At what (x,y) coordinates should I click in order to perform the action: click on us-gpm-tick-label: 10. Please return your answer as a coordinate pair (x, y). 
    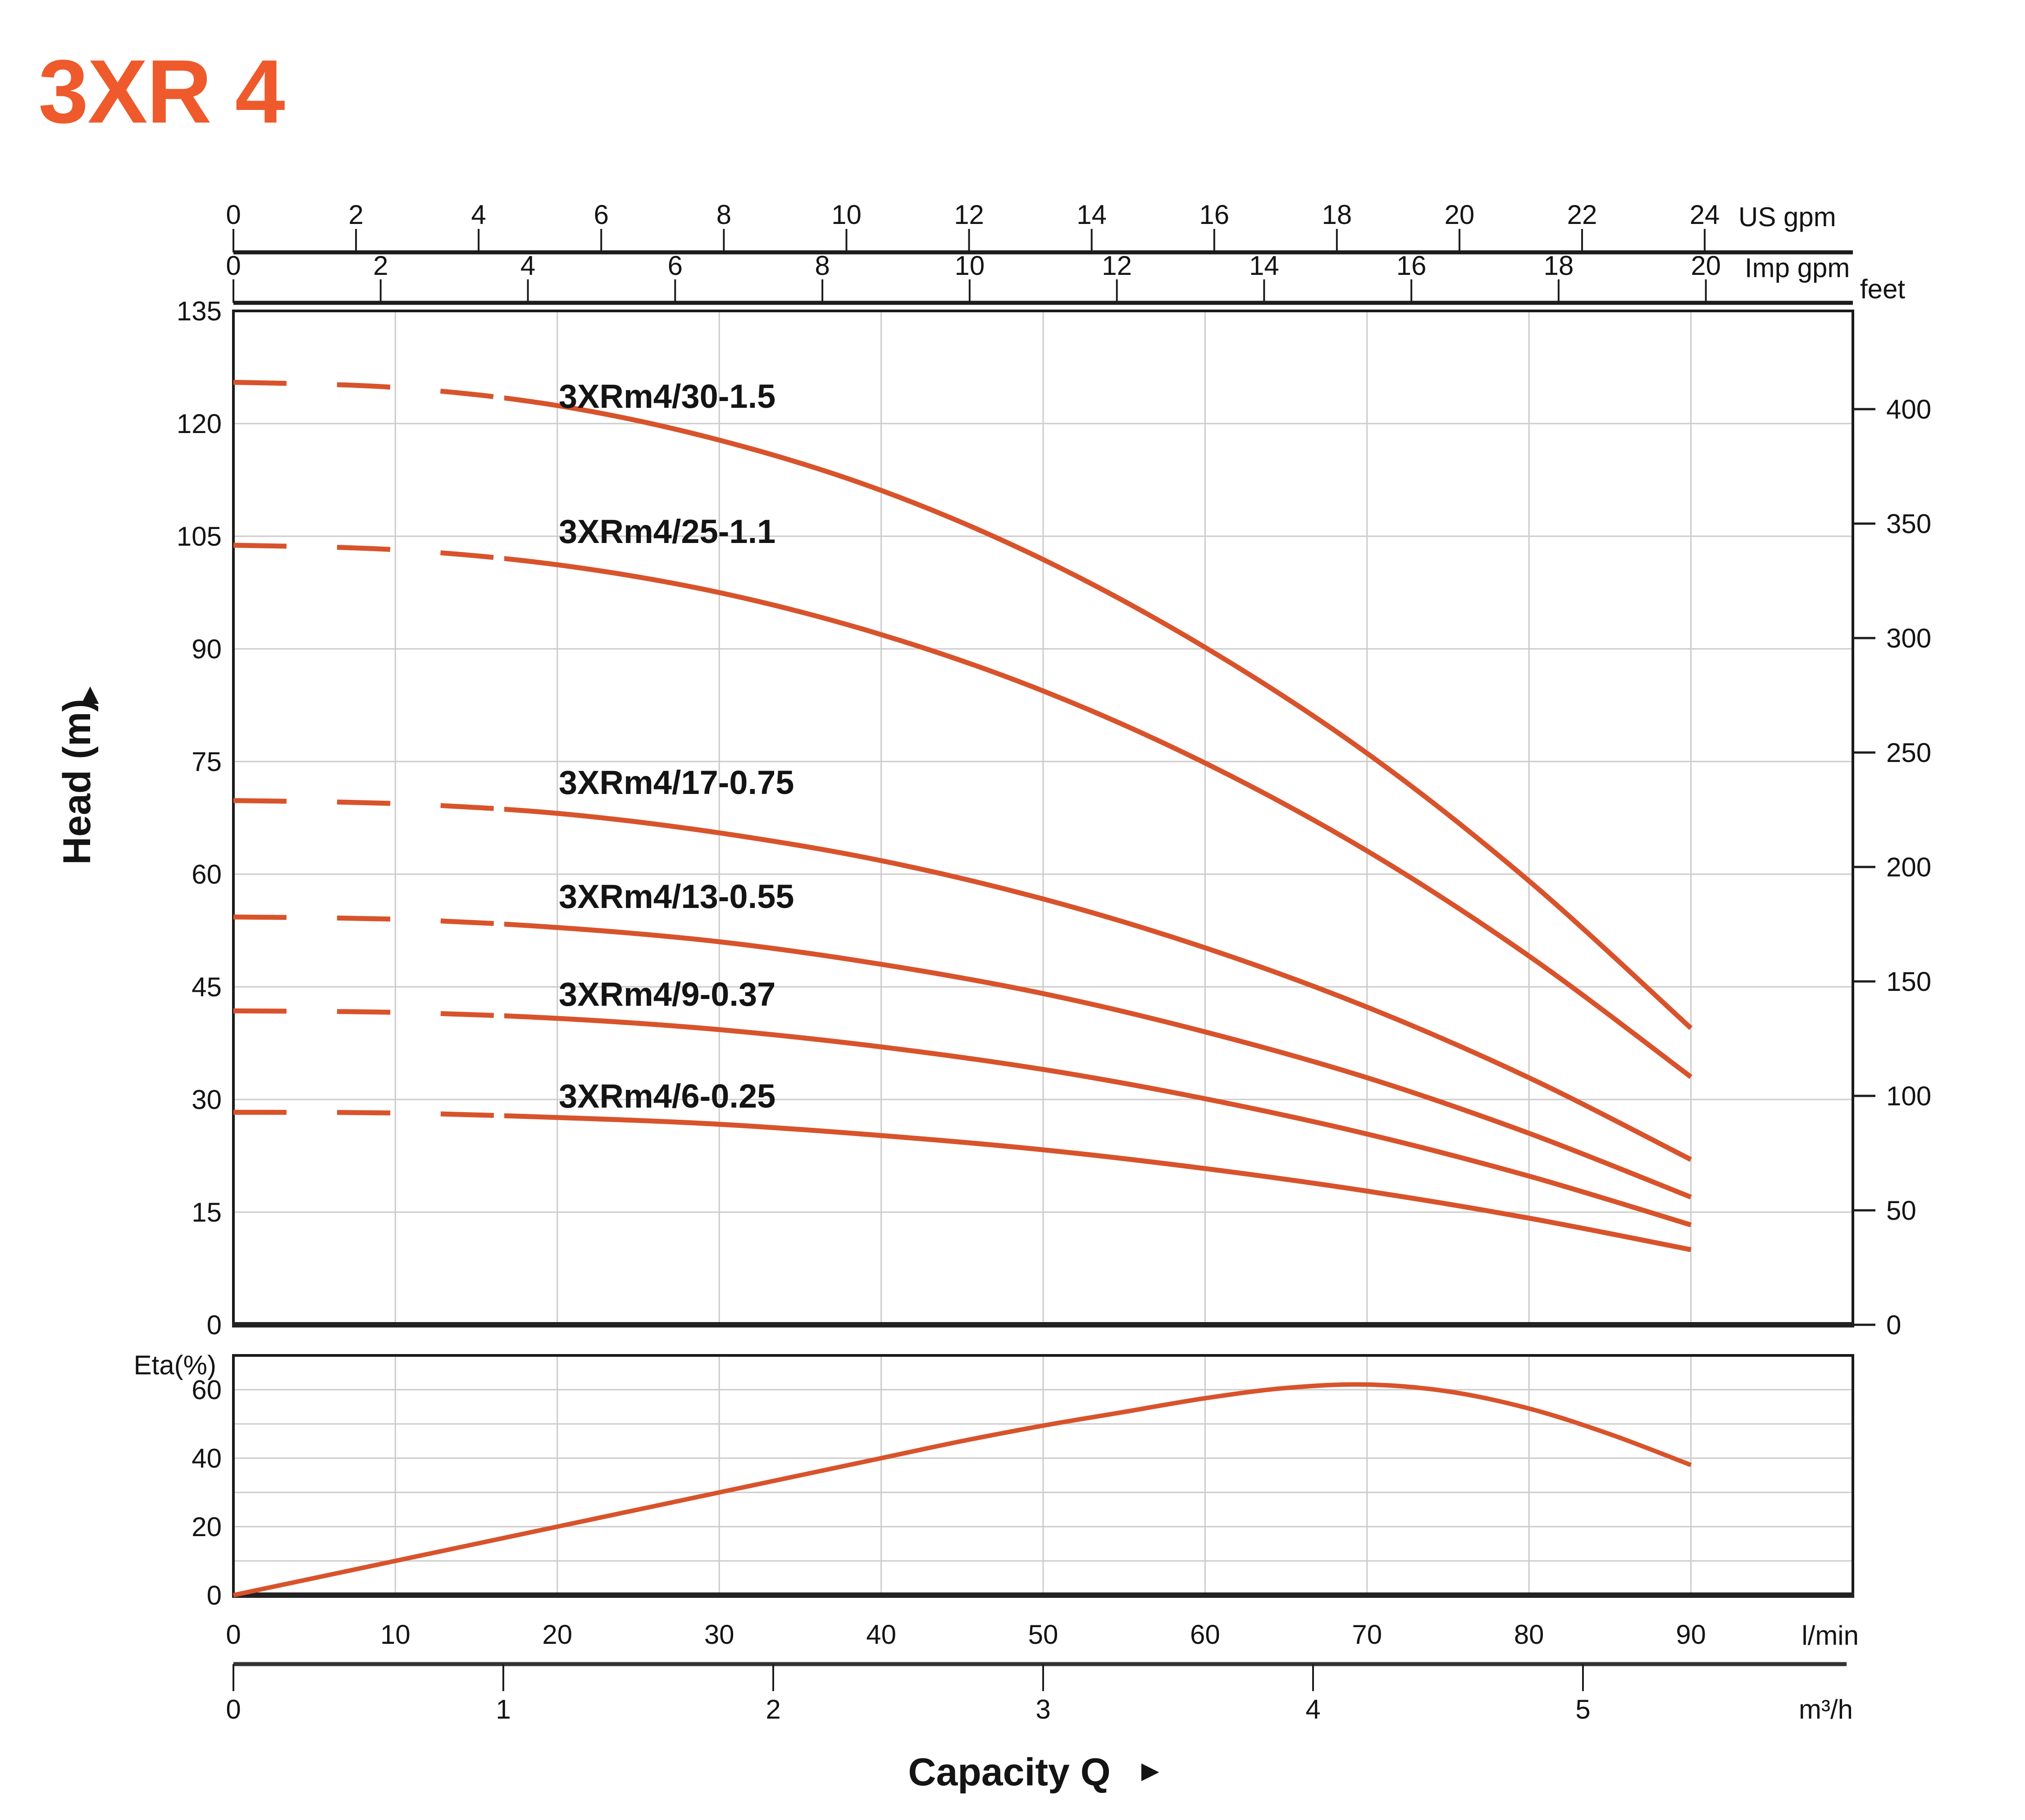
    Looking at the image, I should click on (846, 215).